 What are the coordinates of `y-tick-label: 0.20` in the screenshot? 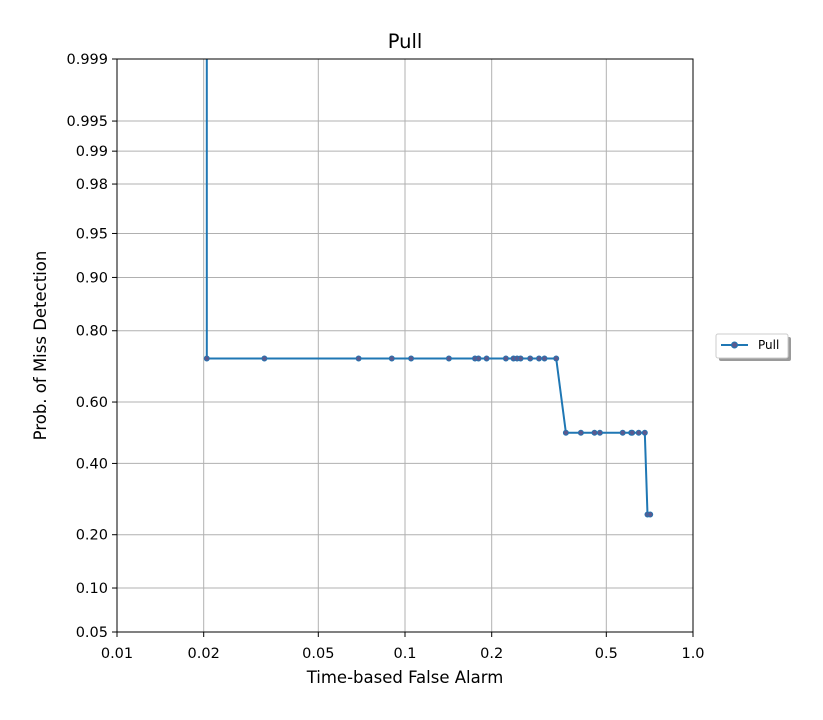 It's located at (92, 536).